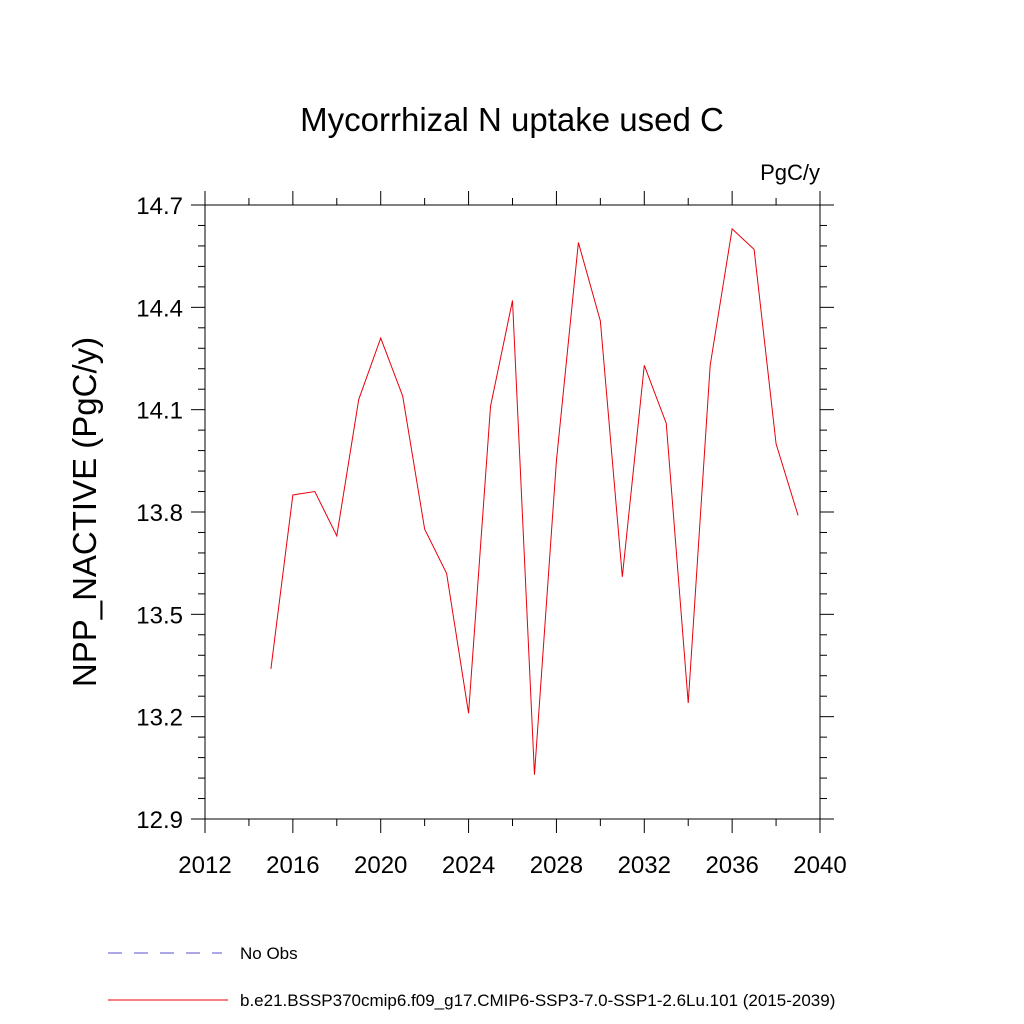 The image size is (1024, 1024). What do you see at coordinates (644, 865) in the screenshot?
I see `x-tick-label: 2032` at bounding box center [644, 865].